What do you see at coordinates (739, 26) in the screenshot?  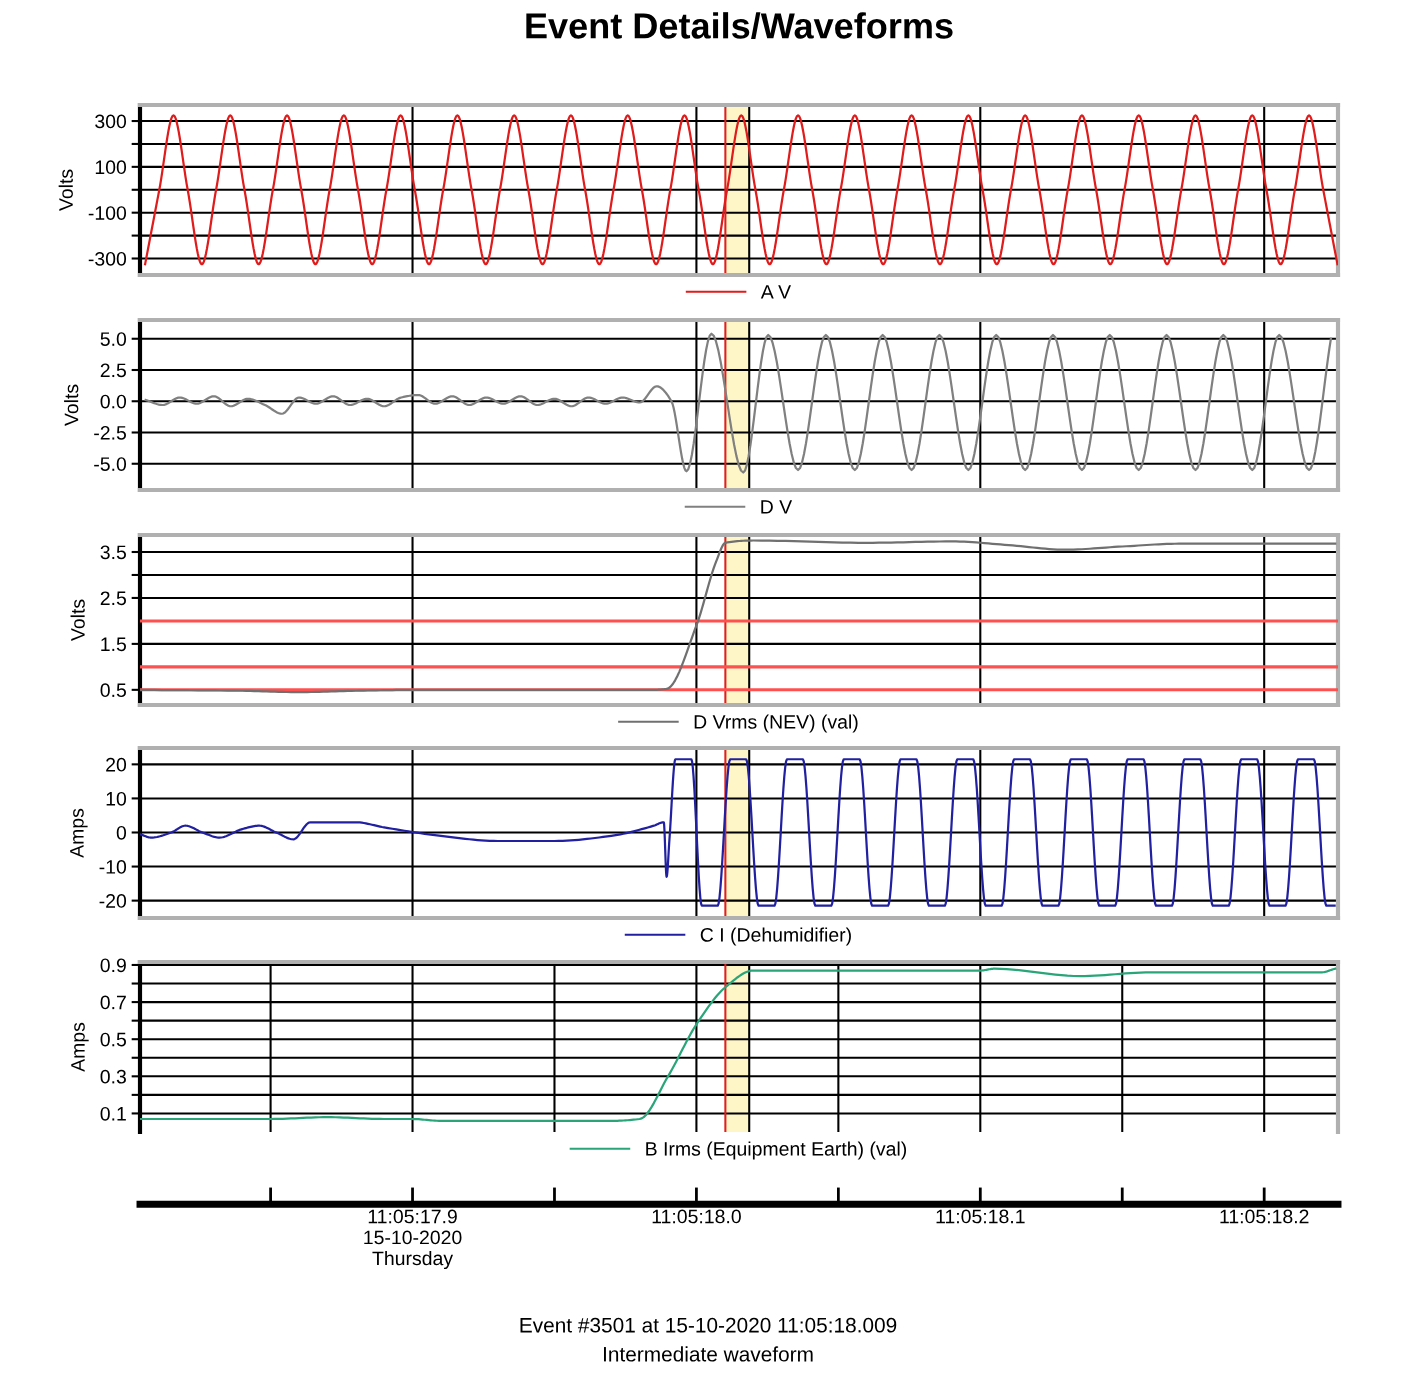 I see `chart-title: Event Details/Waveforms` at bounding box center [739, 26].